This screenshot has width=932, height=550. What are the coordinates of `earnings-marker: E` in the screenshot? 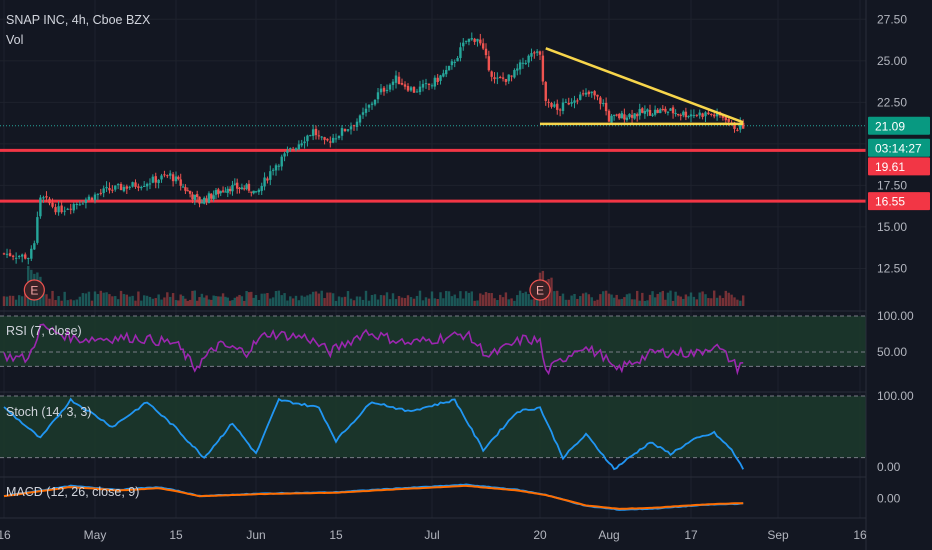 It's located at (34, 290).